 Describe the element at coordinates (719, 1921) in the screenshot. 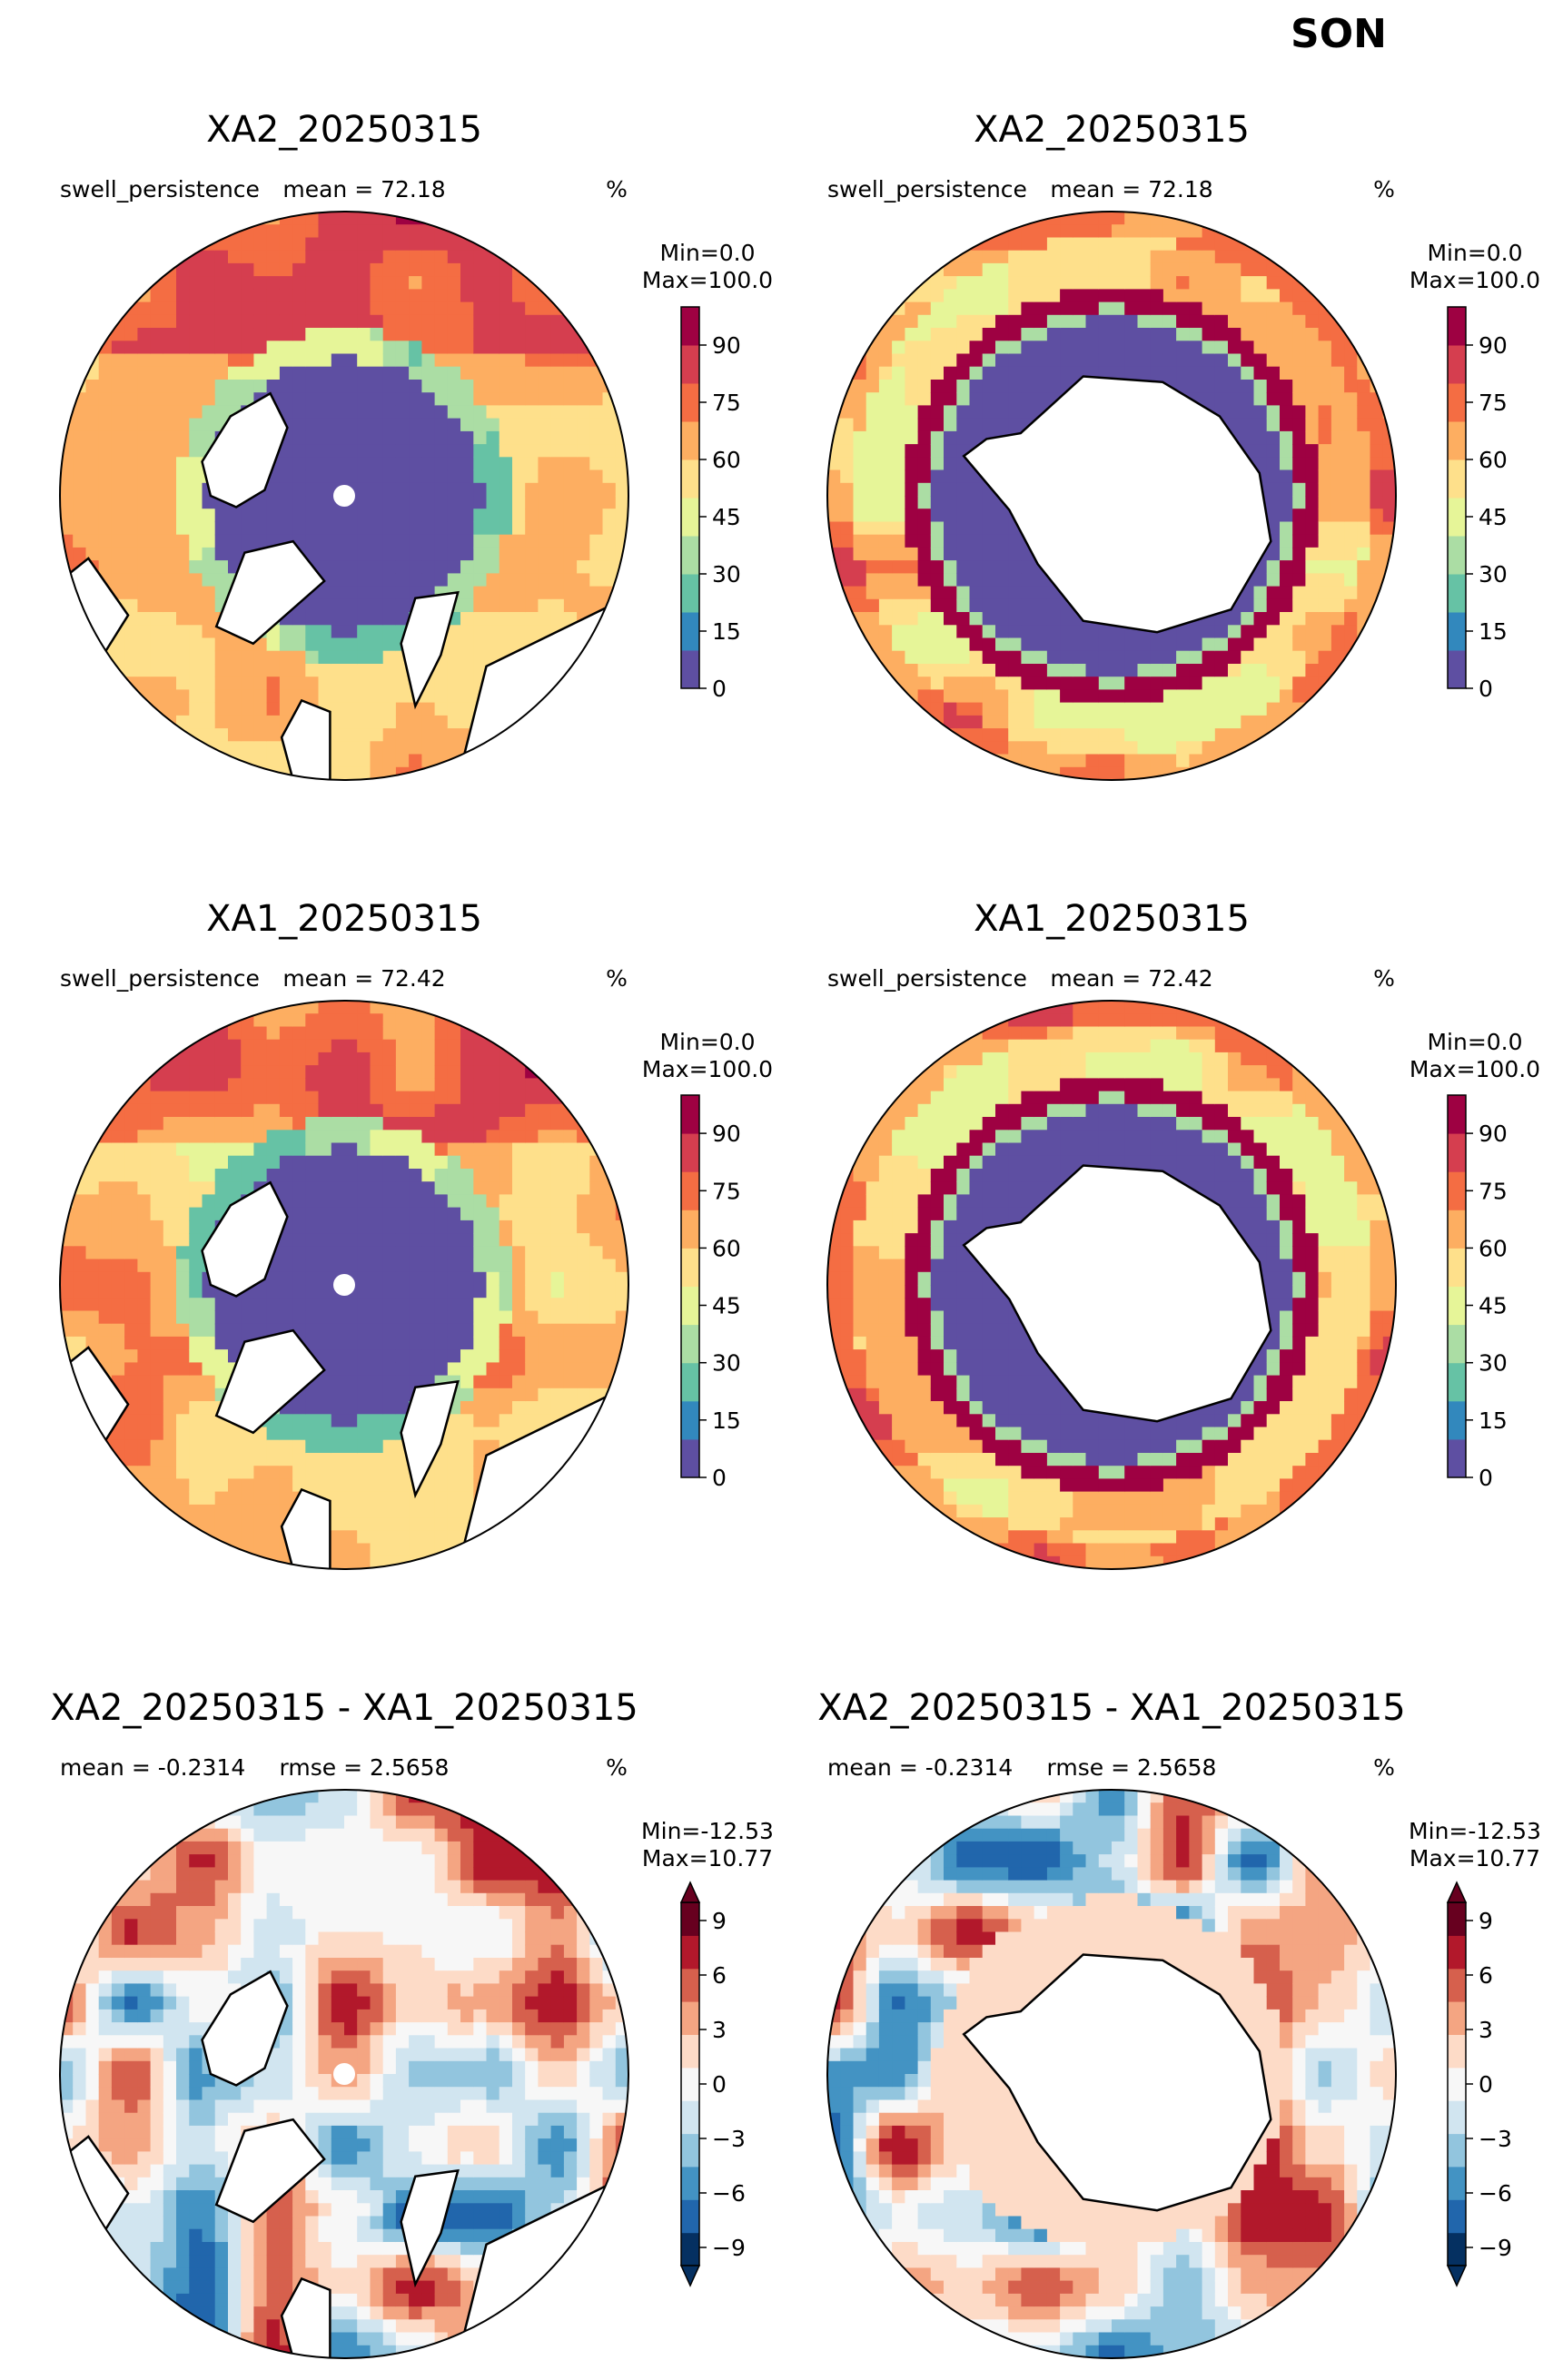

I see `colorbar-tick-label: 9` at that location.